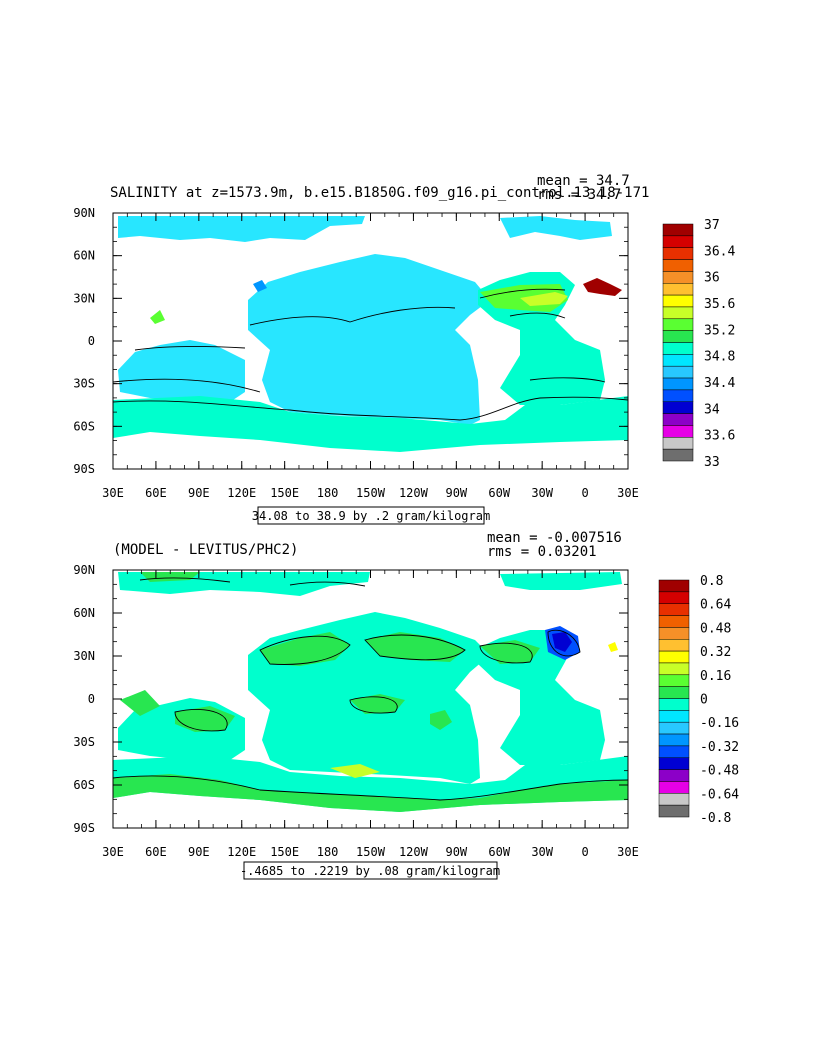  Describe the element at coordinates (715, 605) in the screenshot. I see `panel2-colorbar-label: 0.64` at that location.